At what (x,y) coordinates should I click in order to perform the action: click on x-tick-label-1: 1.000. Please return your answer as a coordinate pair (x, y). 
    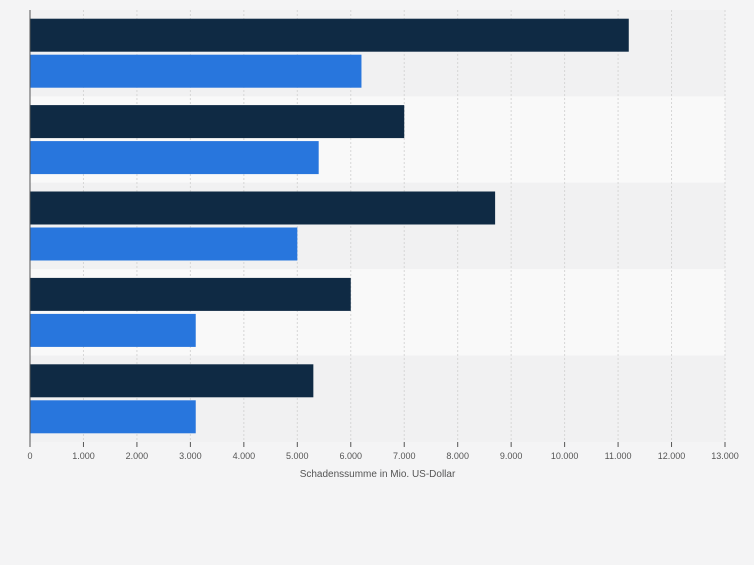
    Looking at the image, I should click on (83, 456).